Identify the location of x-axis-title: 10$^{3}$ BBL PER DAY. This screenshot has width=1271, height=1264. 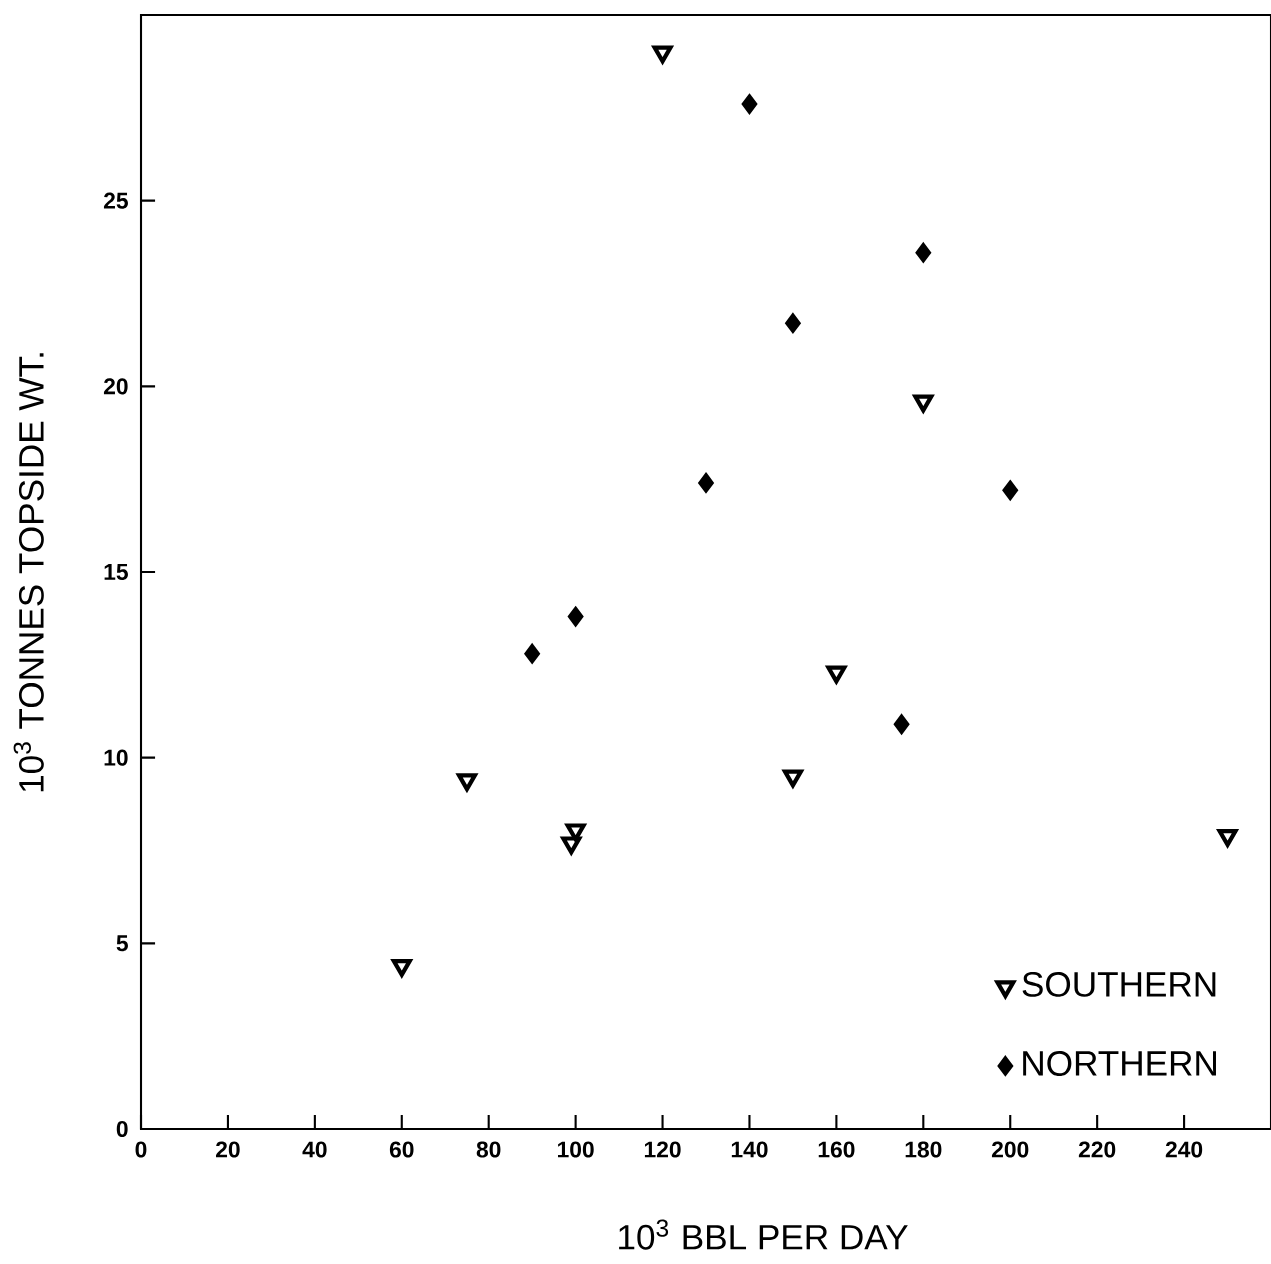
(763, 1234).